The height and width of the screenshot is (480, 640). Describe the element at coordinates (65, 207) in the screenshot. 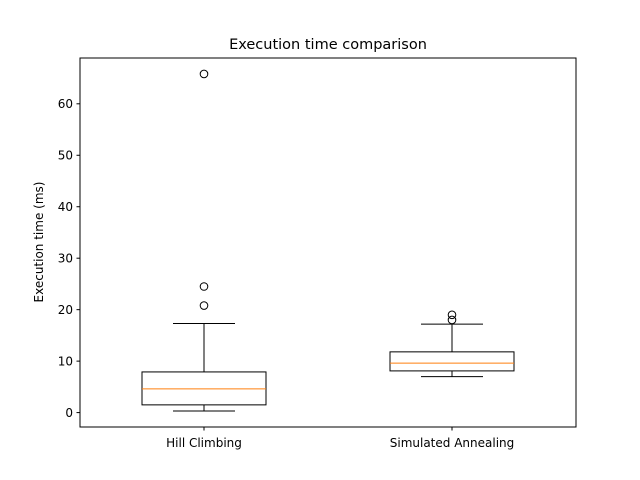

I see `y-tick-label: 40` at that location.